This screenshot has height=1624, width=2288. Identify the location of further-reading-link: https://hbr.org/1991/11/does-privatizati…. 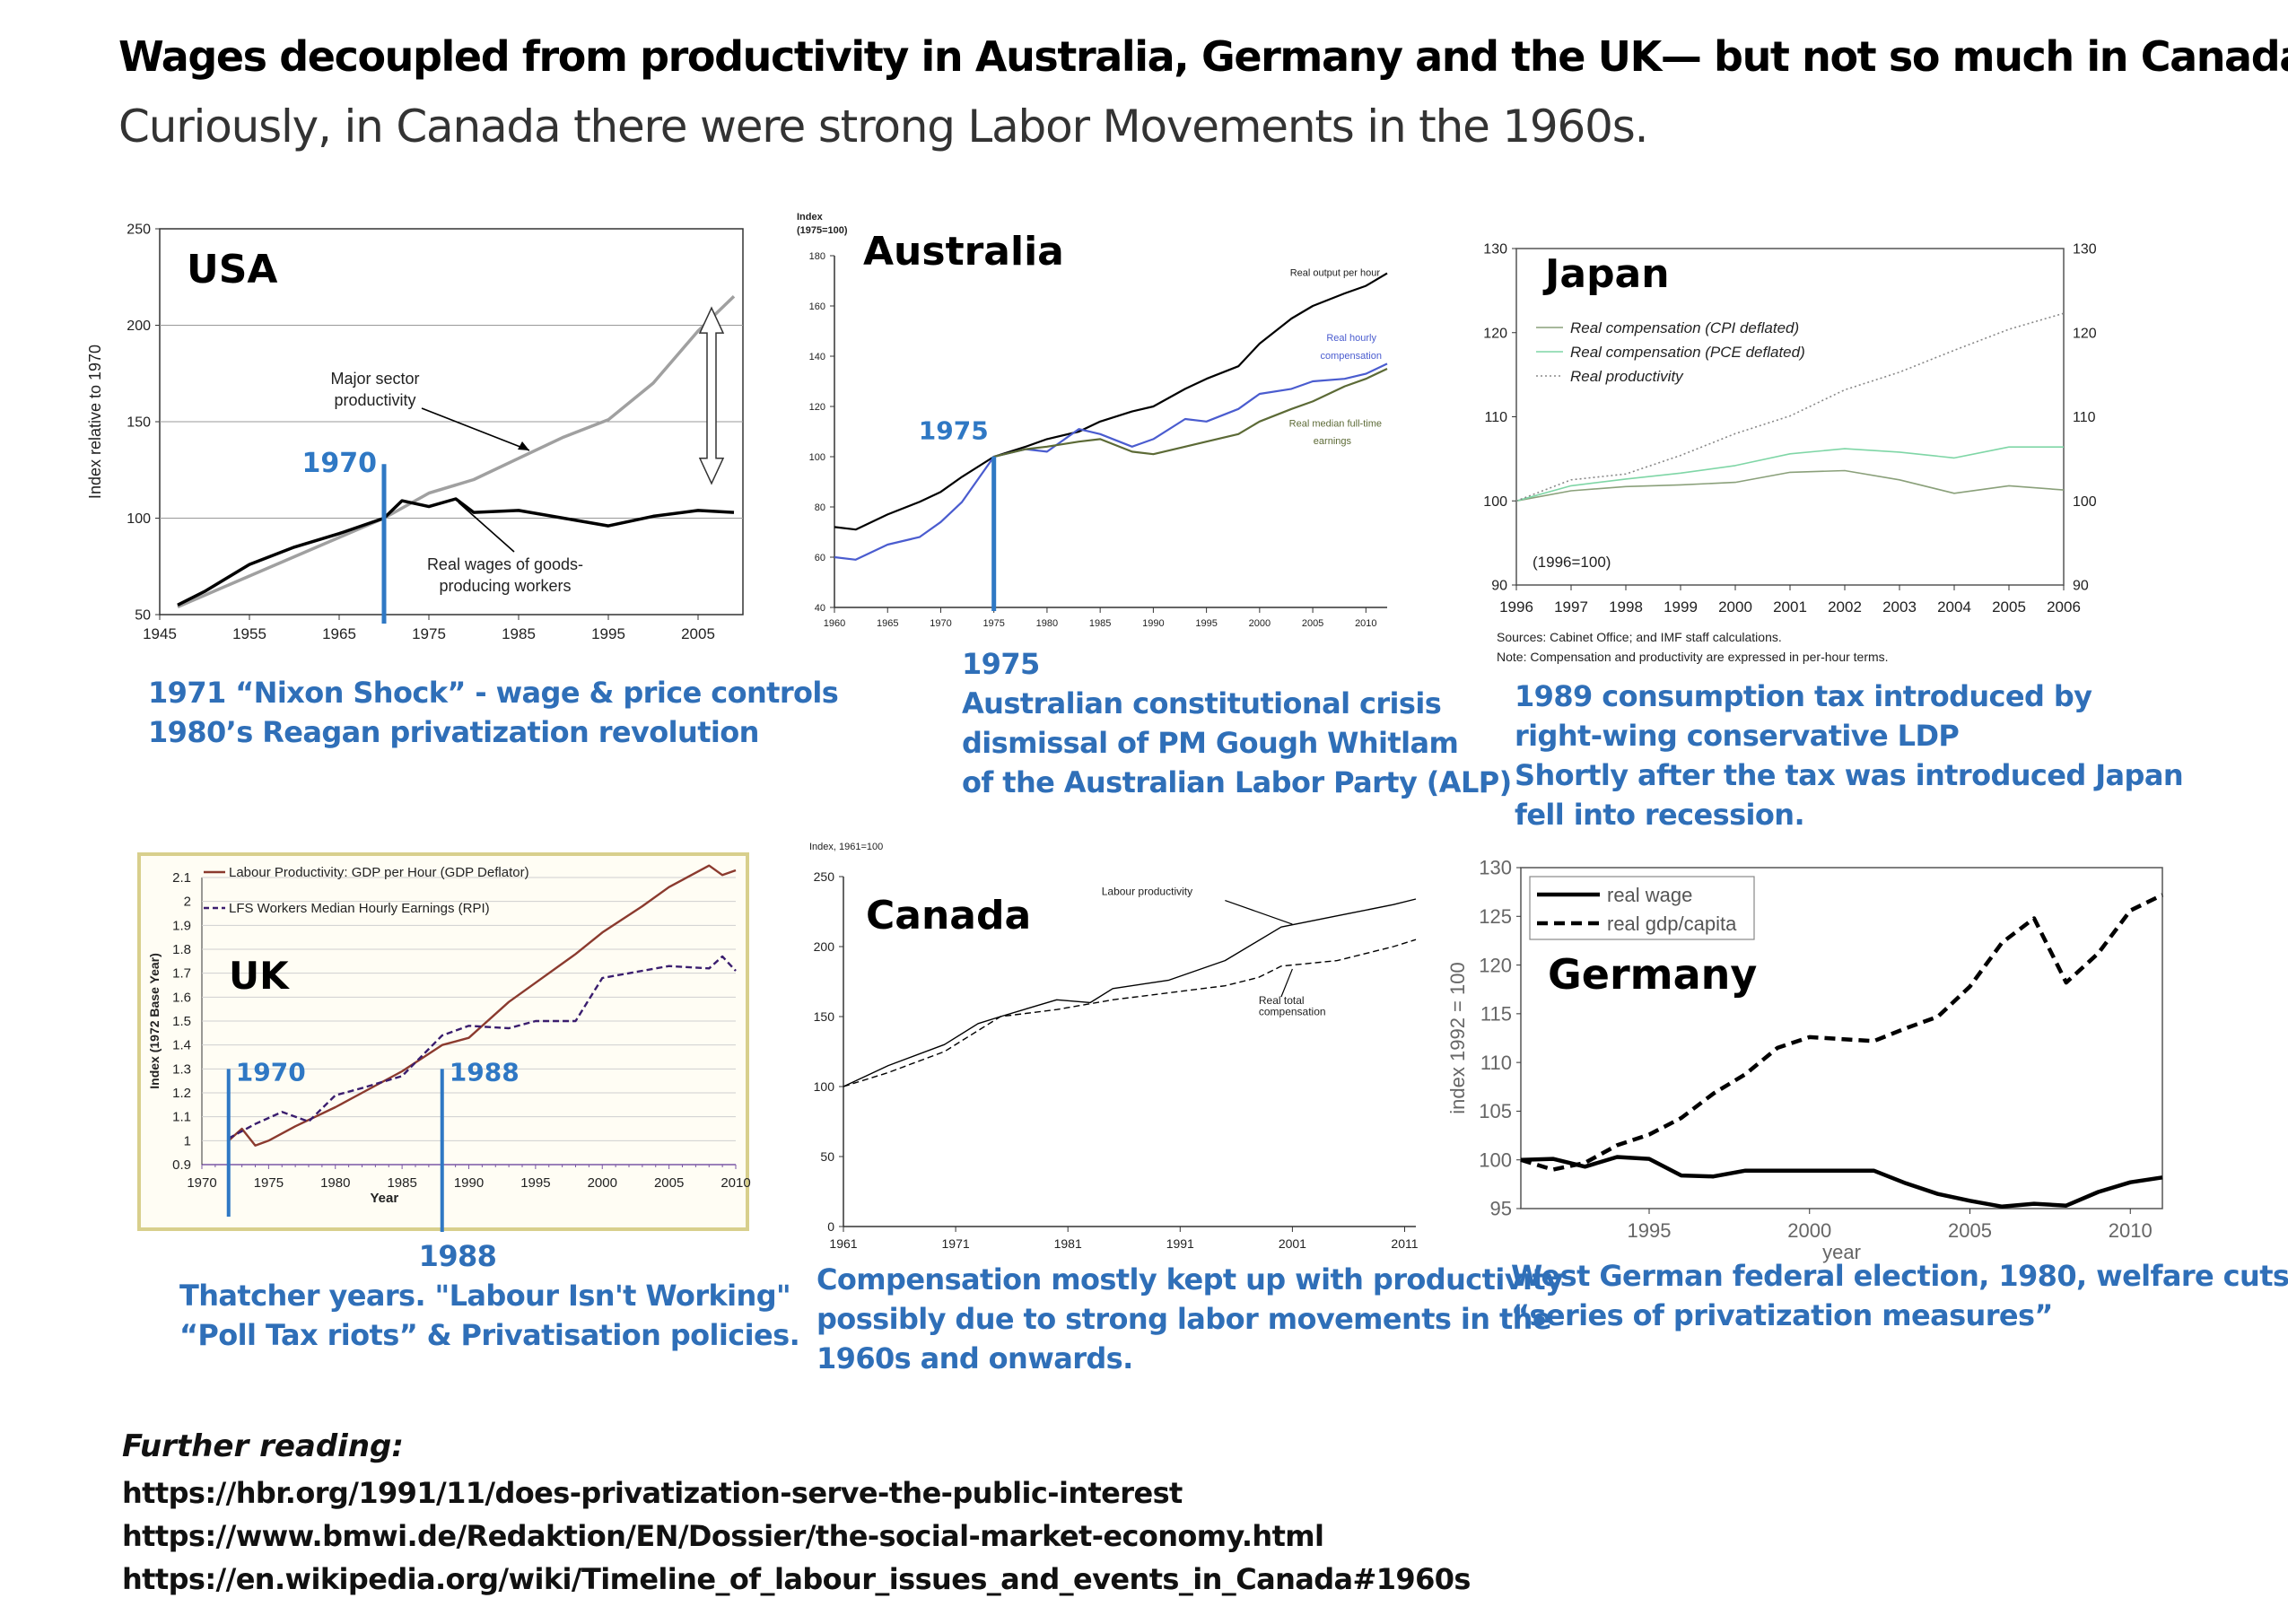
(652, 1493).